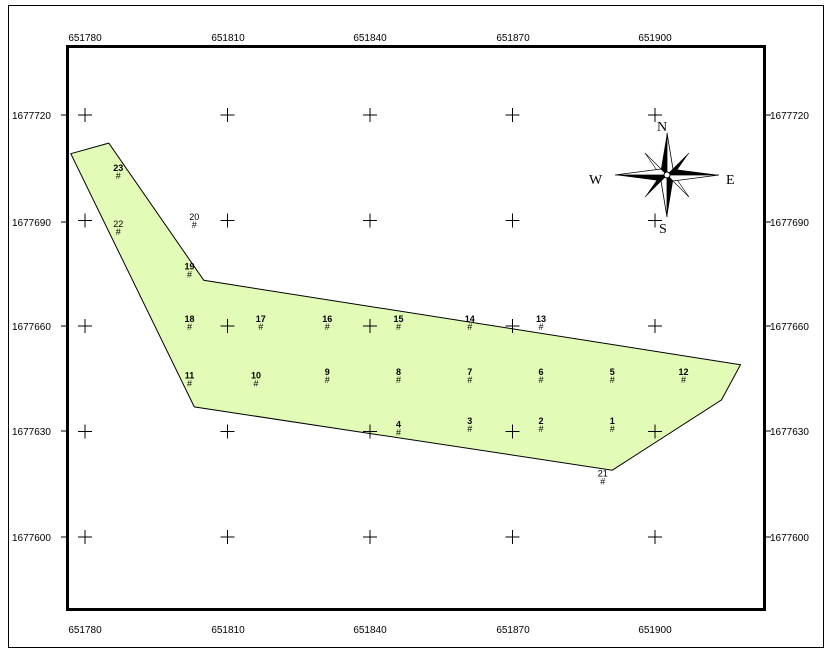  I want to click on y-tick-left-4: 1677630, so click(31, 432).